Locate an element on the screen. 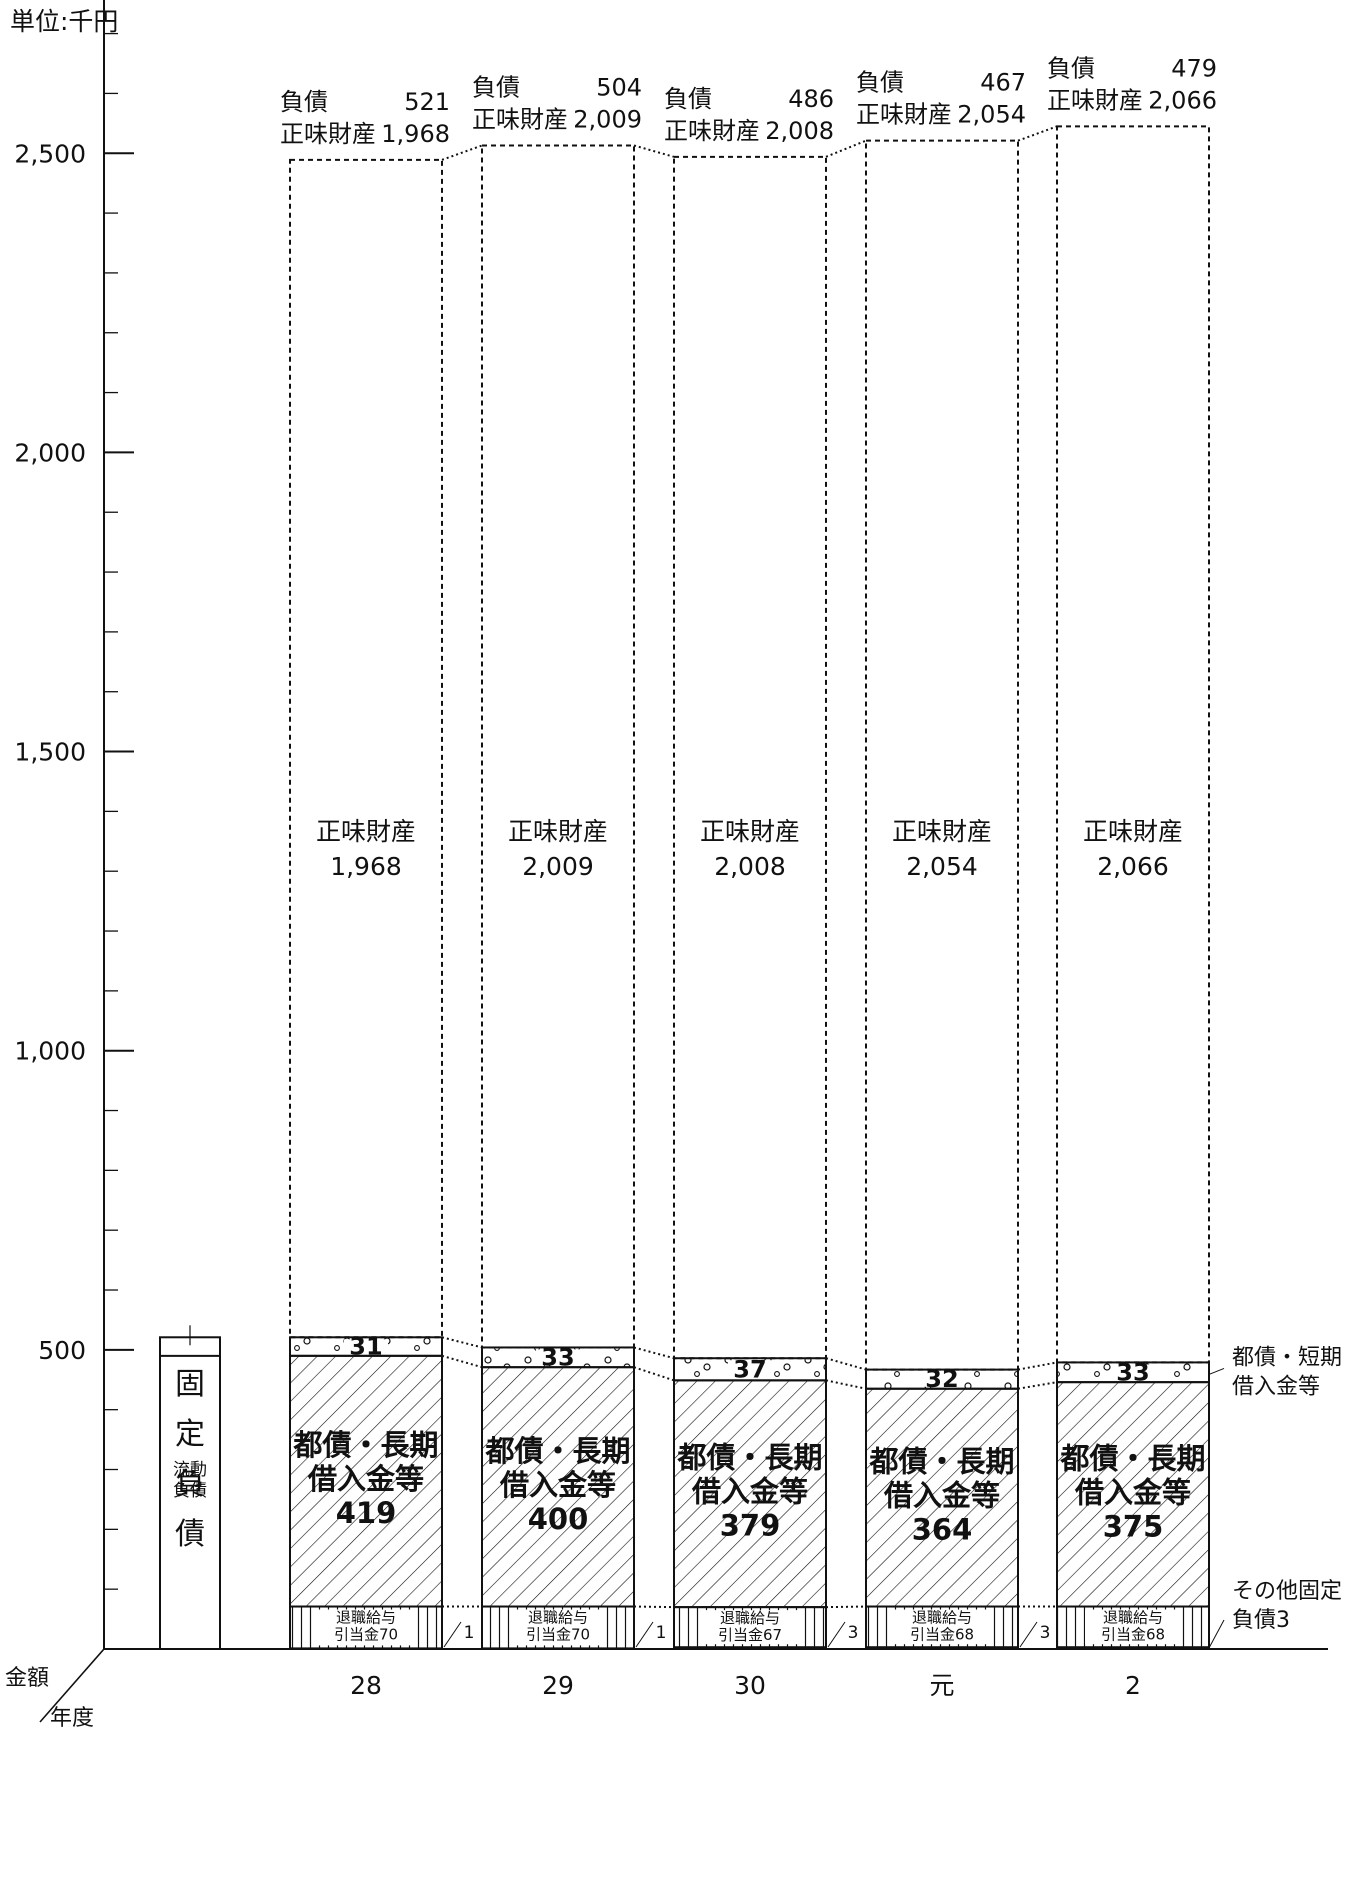  long-term-value: 375 is located at coordinates (1133, 1526).